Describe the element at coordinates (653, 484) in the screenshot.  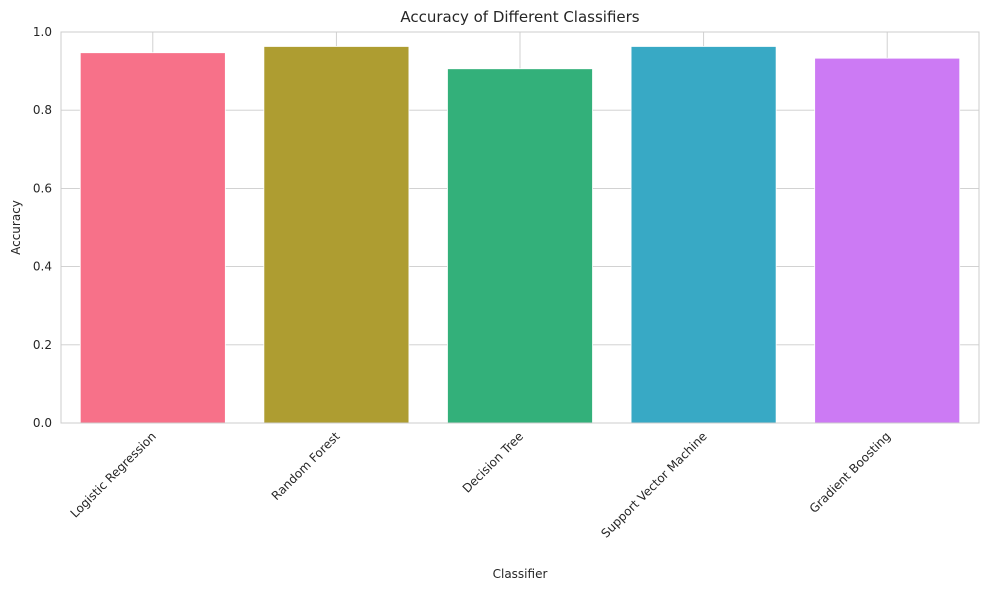
I see `x-tick-label: Support Vector Machine` at that location.